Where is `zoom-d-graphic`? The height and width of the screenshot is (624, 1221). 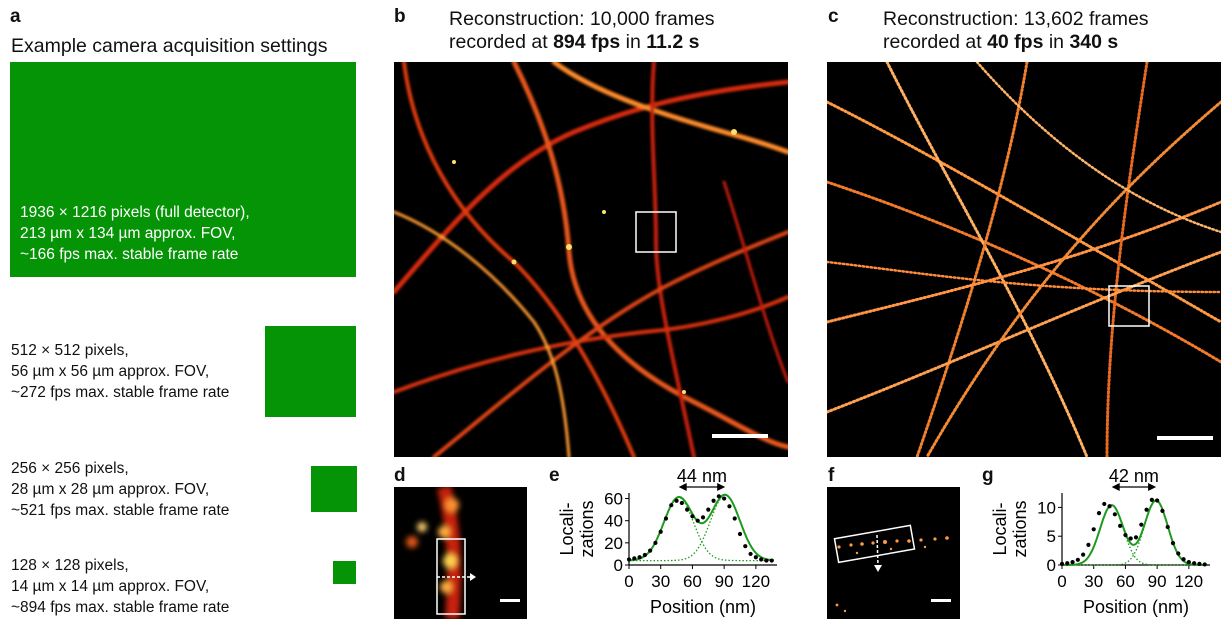 zoom-d-graphic is located at coordinates (463, 552).